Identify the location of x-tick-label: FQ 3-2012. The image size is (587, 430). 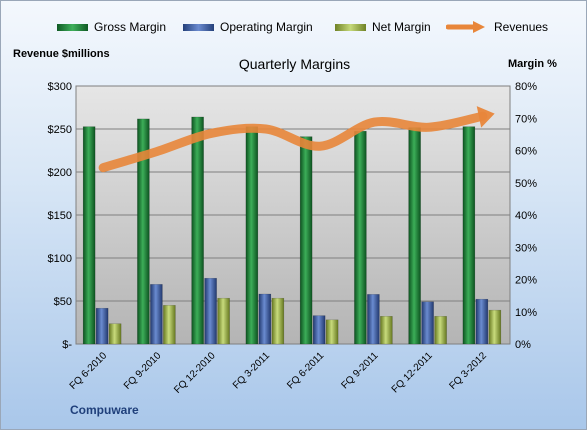
(468, 371).